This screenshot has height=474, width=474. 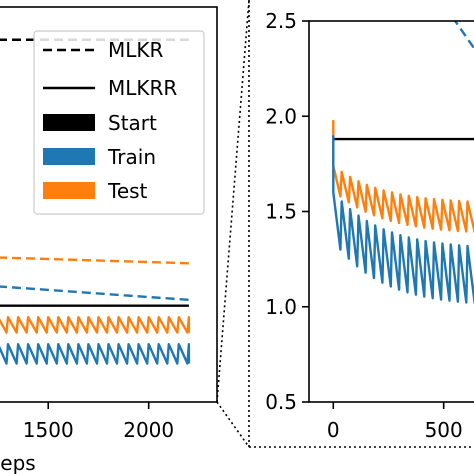 What do you see at coordinates (136, 50) in the screenshot?
I see `legend-label-mlkr: MLKR` at bounding box center [136, 50].